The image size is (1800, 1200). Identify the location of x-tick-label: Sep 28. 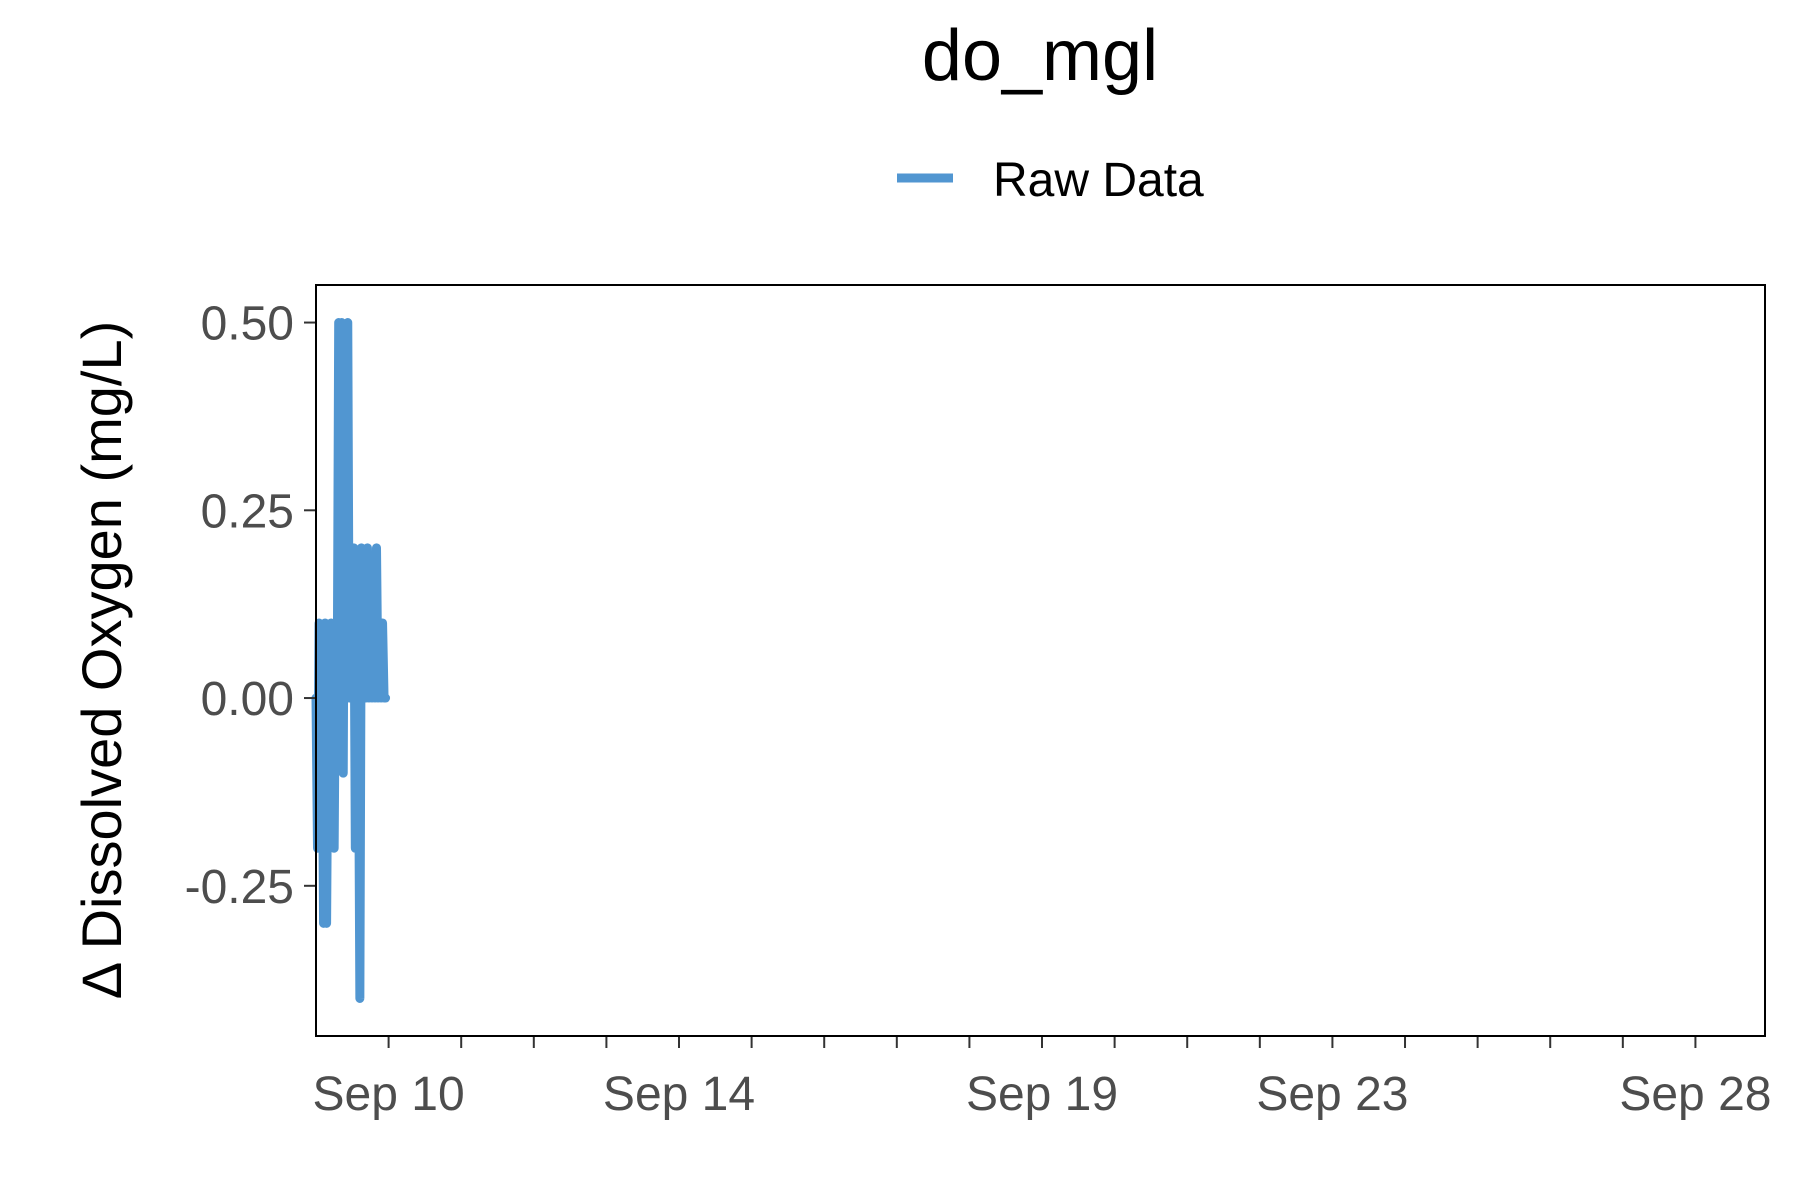
(1695, 1094).